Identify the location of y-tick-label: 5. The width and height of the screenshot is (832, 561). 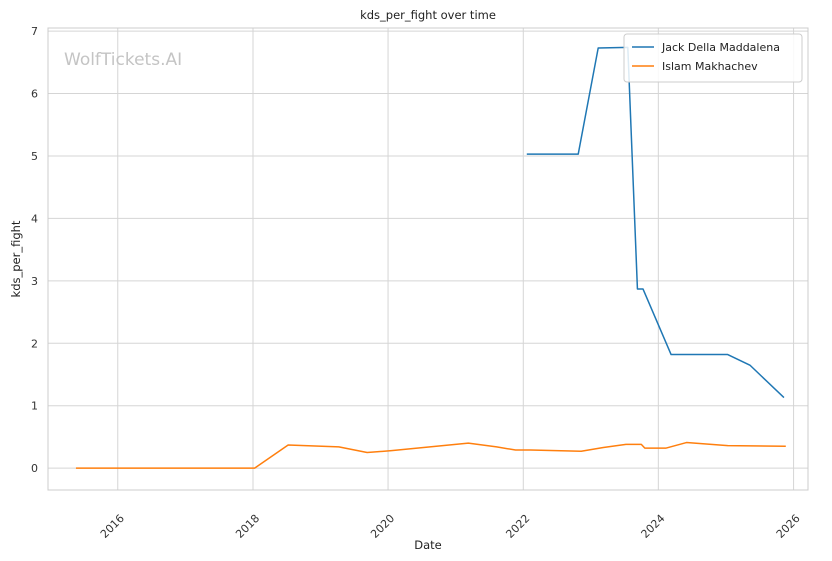
(34, 156).